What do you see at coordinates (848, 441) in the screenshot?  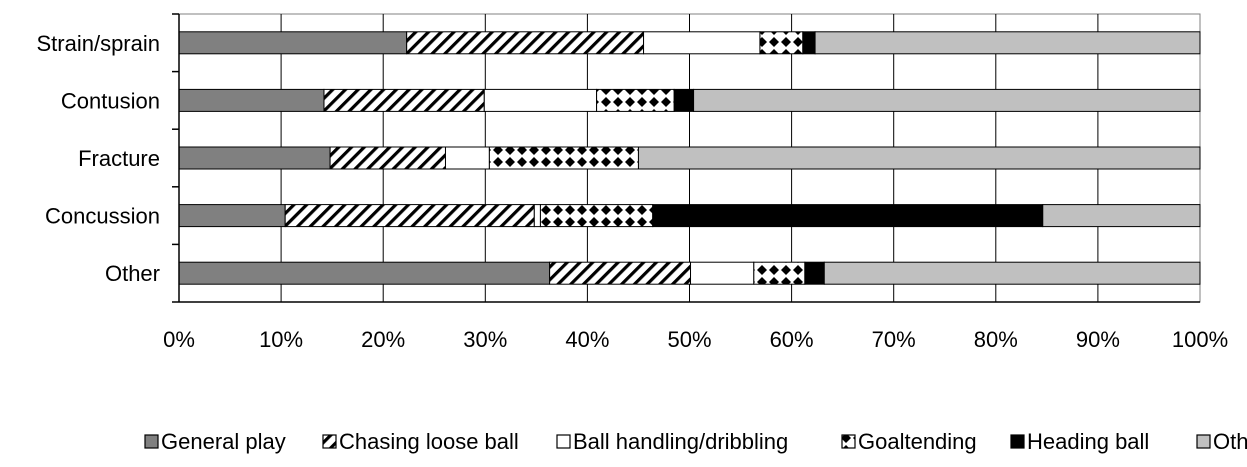 I see `legend-swatch-goaltending` at bounding box center [848, 441].